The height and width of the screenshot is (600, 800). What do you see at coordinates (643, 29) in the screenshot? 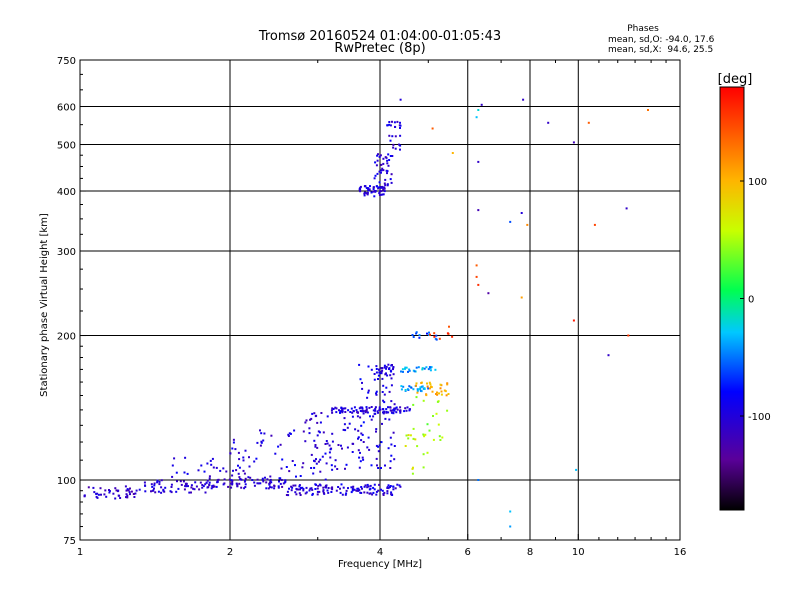
I see `phases-title: Phases` at bounding box center [643, 29].